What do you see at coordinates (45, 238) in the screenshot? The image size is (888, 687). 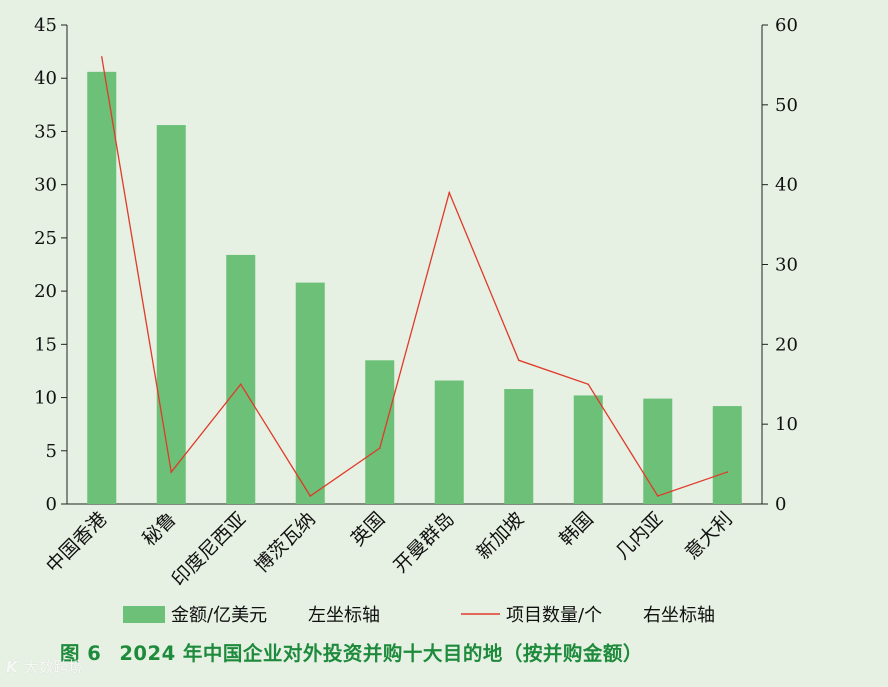 I see `left-tick-label: 25` at bounding box center [45, 238].